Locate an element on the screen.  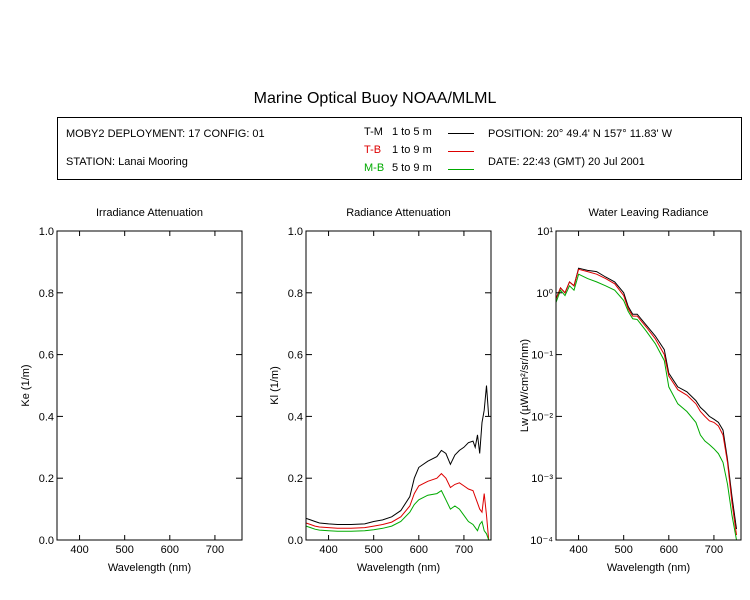
series-line-3-m-b is located at coordinates (646, 406).